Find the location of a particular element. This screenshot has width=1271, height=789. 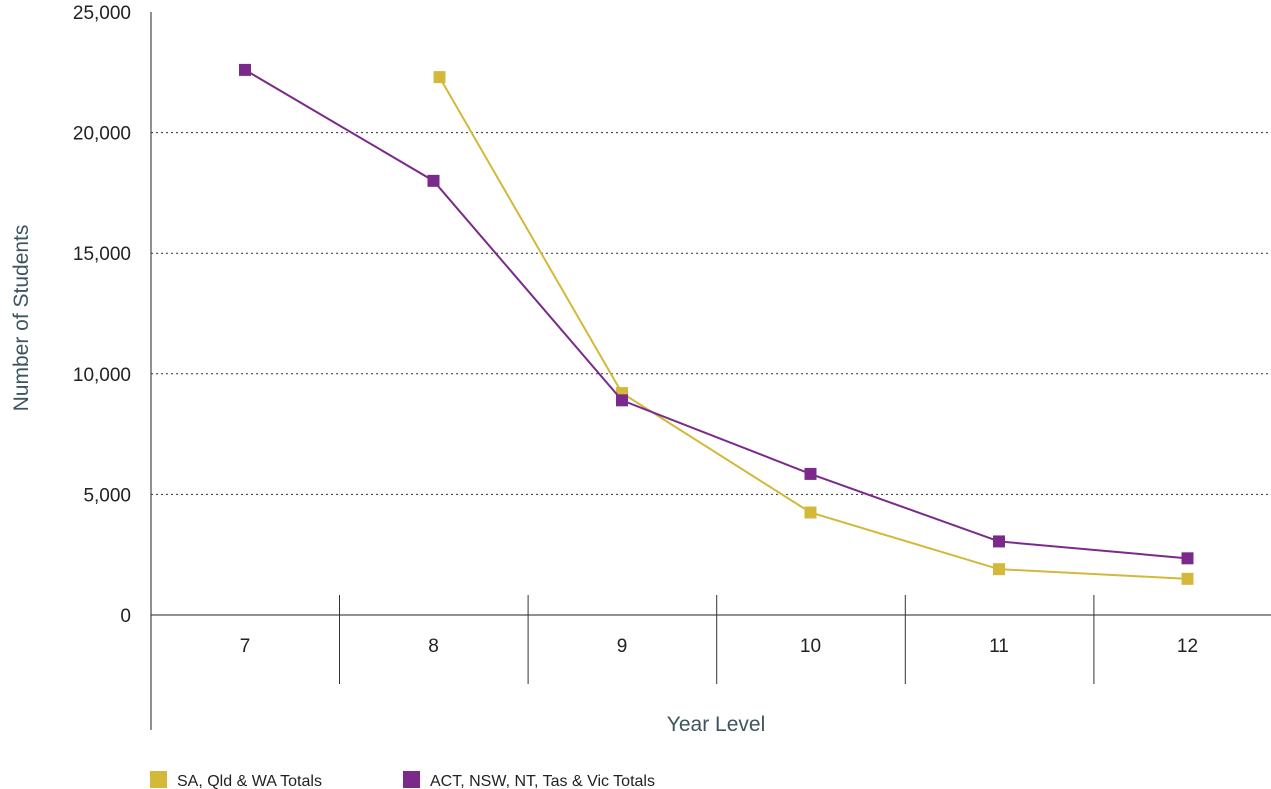

x-tick-label: 7 is located at coordinates (245, 646).